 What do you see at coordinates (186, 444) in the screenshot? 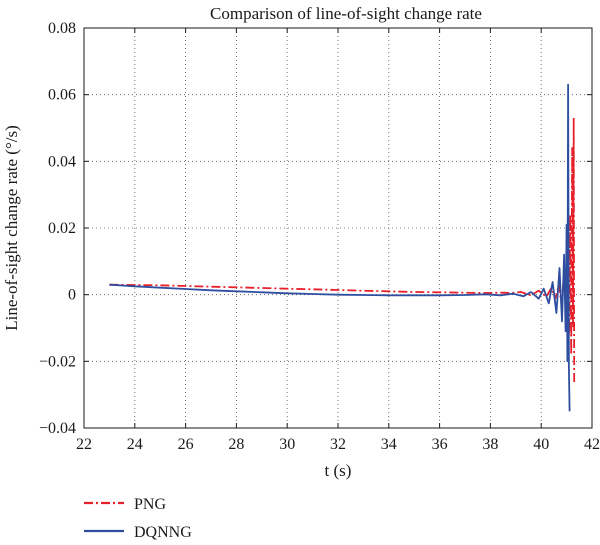
I see `x-tick-label: 26` at bounding box center [186, 444].